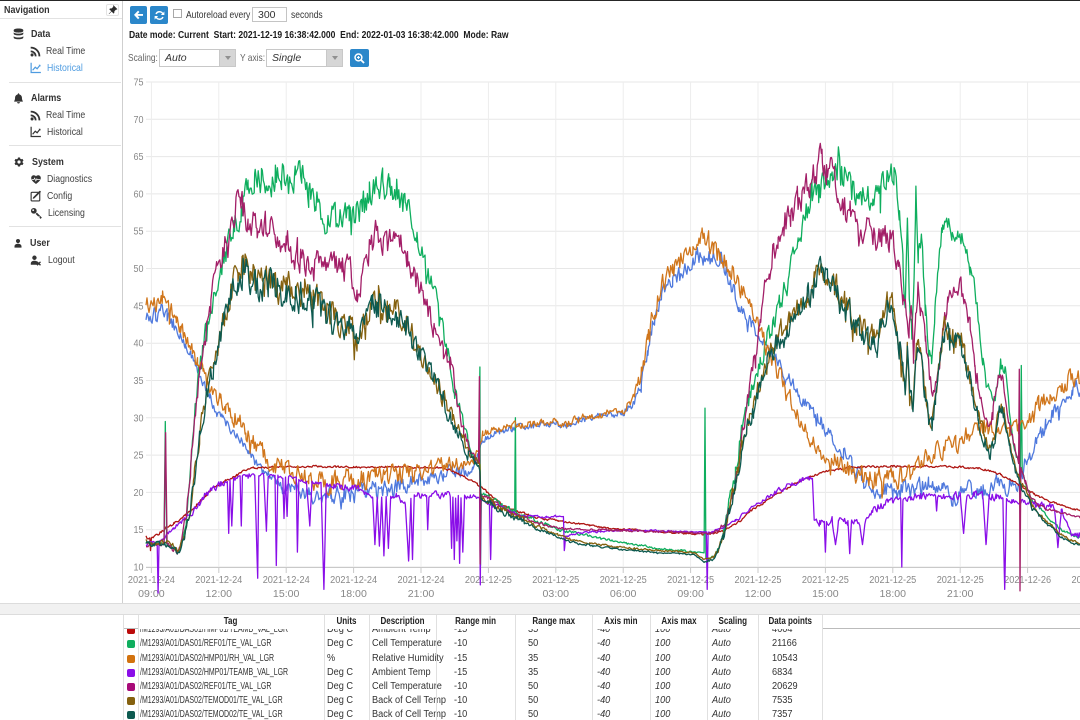 The image size is (1080, 720). What do you see at coordinates (139, 157) in the screenshot?
I see `svg-text: 65` at bounding box center [139, 157].